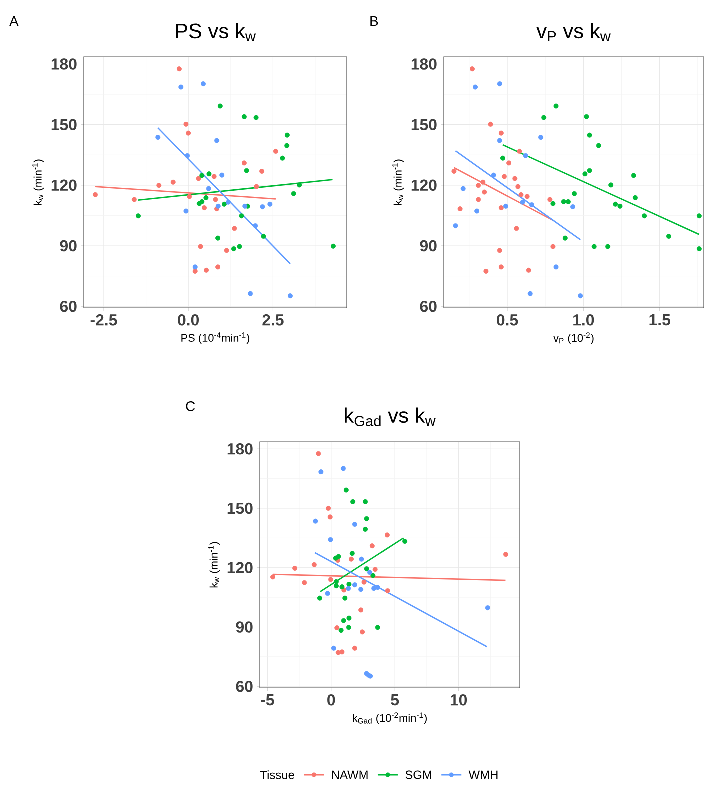 The width and height of the screenshot is (714, 788). Describe the element at coordinates (660, 320) in the screenshot. I see `x-tick-label: 1.5` at that location.